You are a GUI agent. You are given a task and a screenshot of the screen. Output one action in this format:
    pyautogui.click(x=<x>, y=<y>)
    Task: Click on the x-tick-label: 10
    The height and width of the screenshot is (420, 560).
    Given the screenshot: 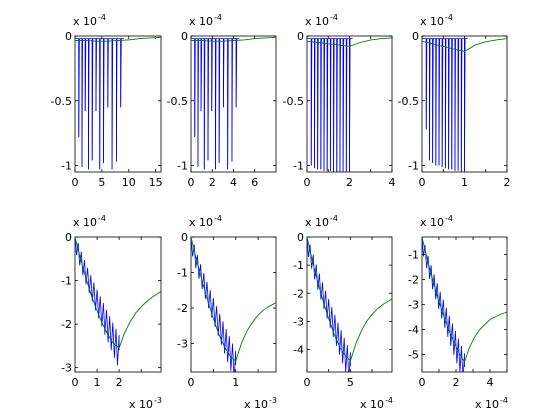 What is the action you would take?
    pyautogui.click(x=129, y=182)
    